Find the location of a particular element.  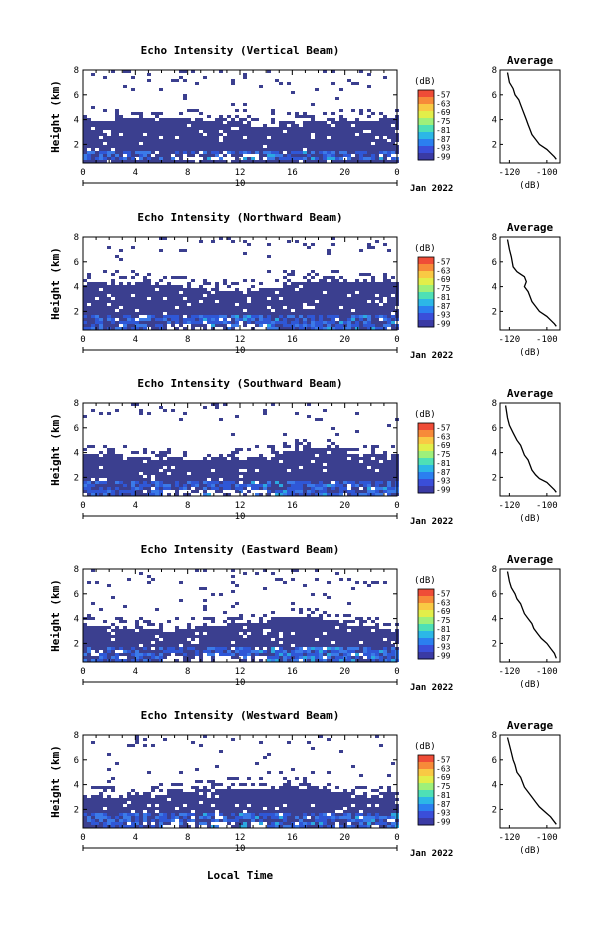

day-label: 10 is located at coordinates (240, 517).